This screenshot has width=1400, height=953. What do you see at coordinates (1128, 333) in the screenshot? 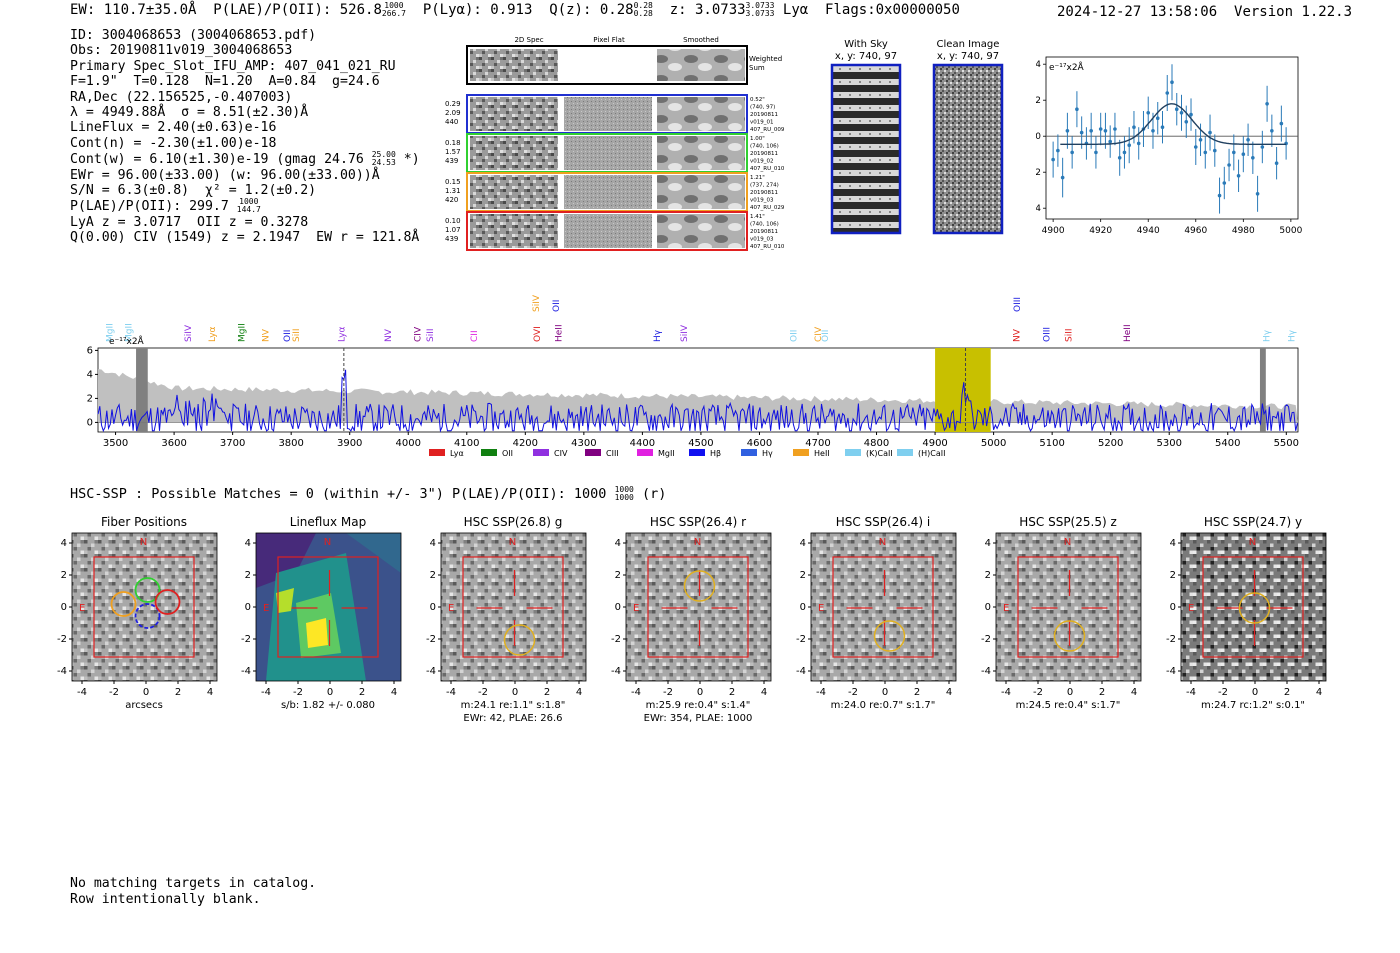
I see `line-id-label: HeII` at bounding box center [1128, 333].